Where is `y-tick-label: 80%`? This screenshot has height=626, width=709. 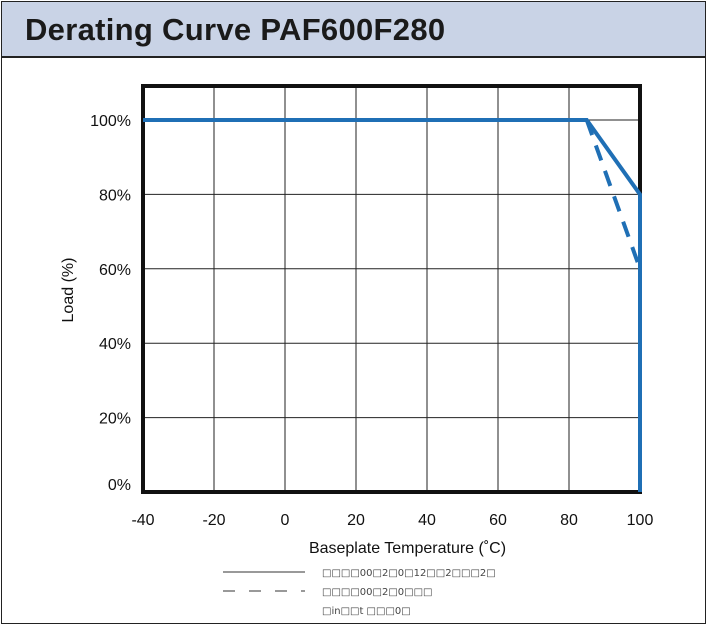
y-tick-label: 80% is located at coordinates (115, 195).